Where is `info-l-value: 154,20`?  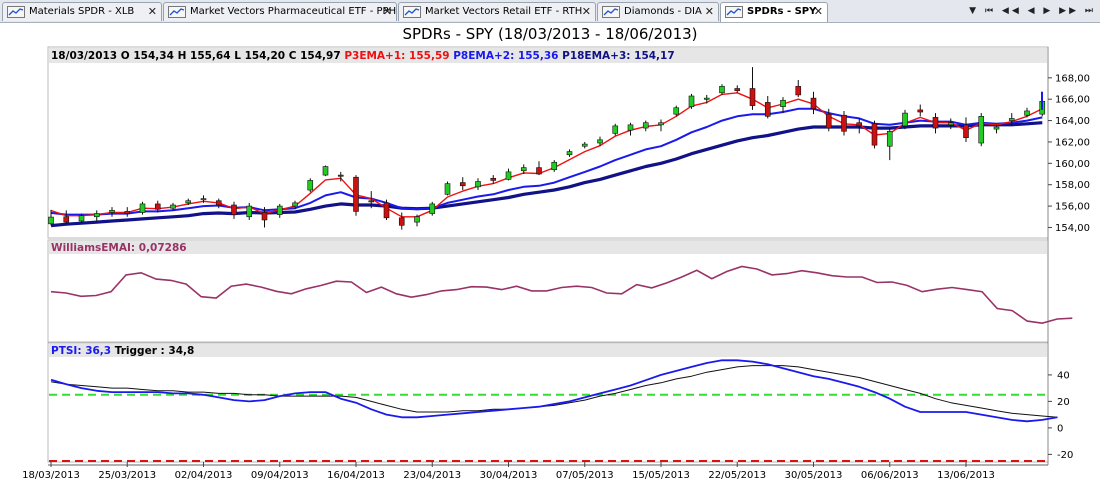 info-l-value: 154,20 is located at coordinates (267, 56).